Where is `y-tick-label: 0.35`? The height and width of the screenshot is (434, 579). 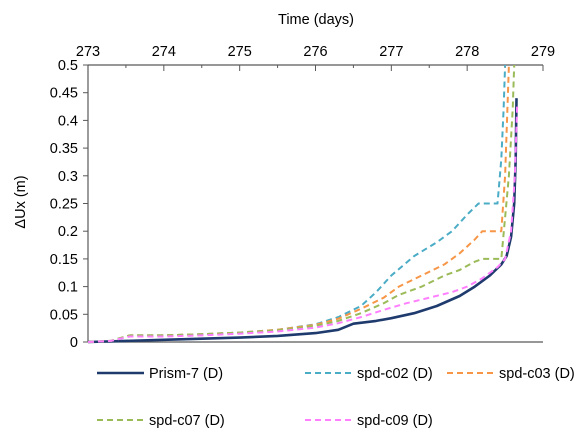
y-tick-label: 0.35 is located at coordinates (64, 149).